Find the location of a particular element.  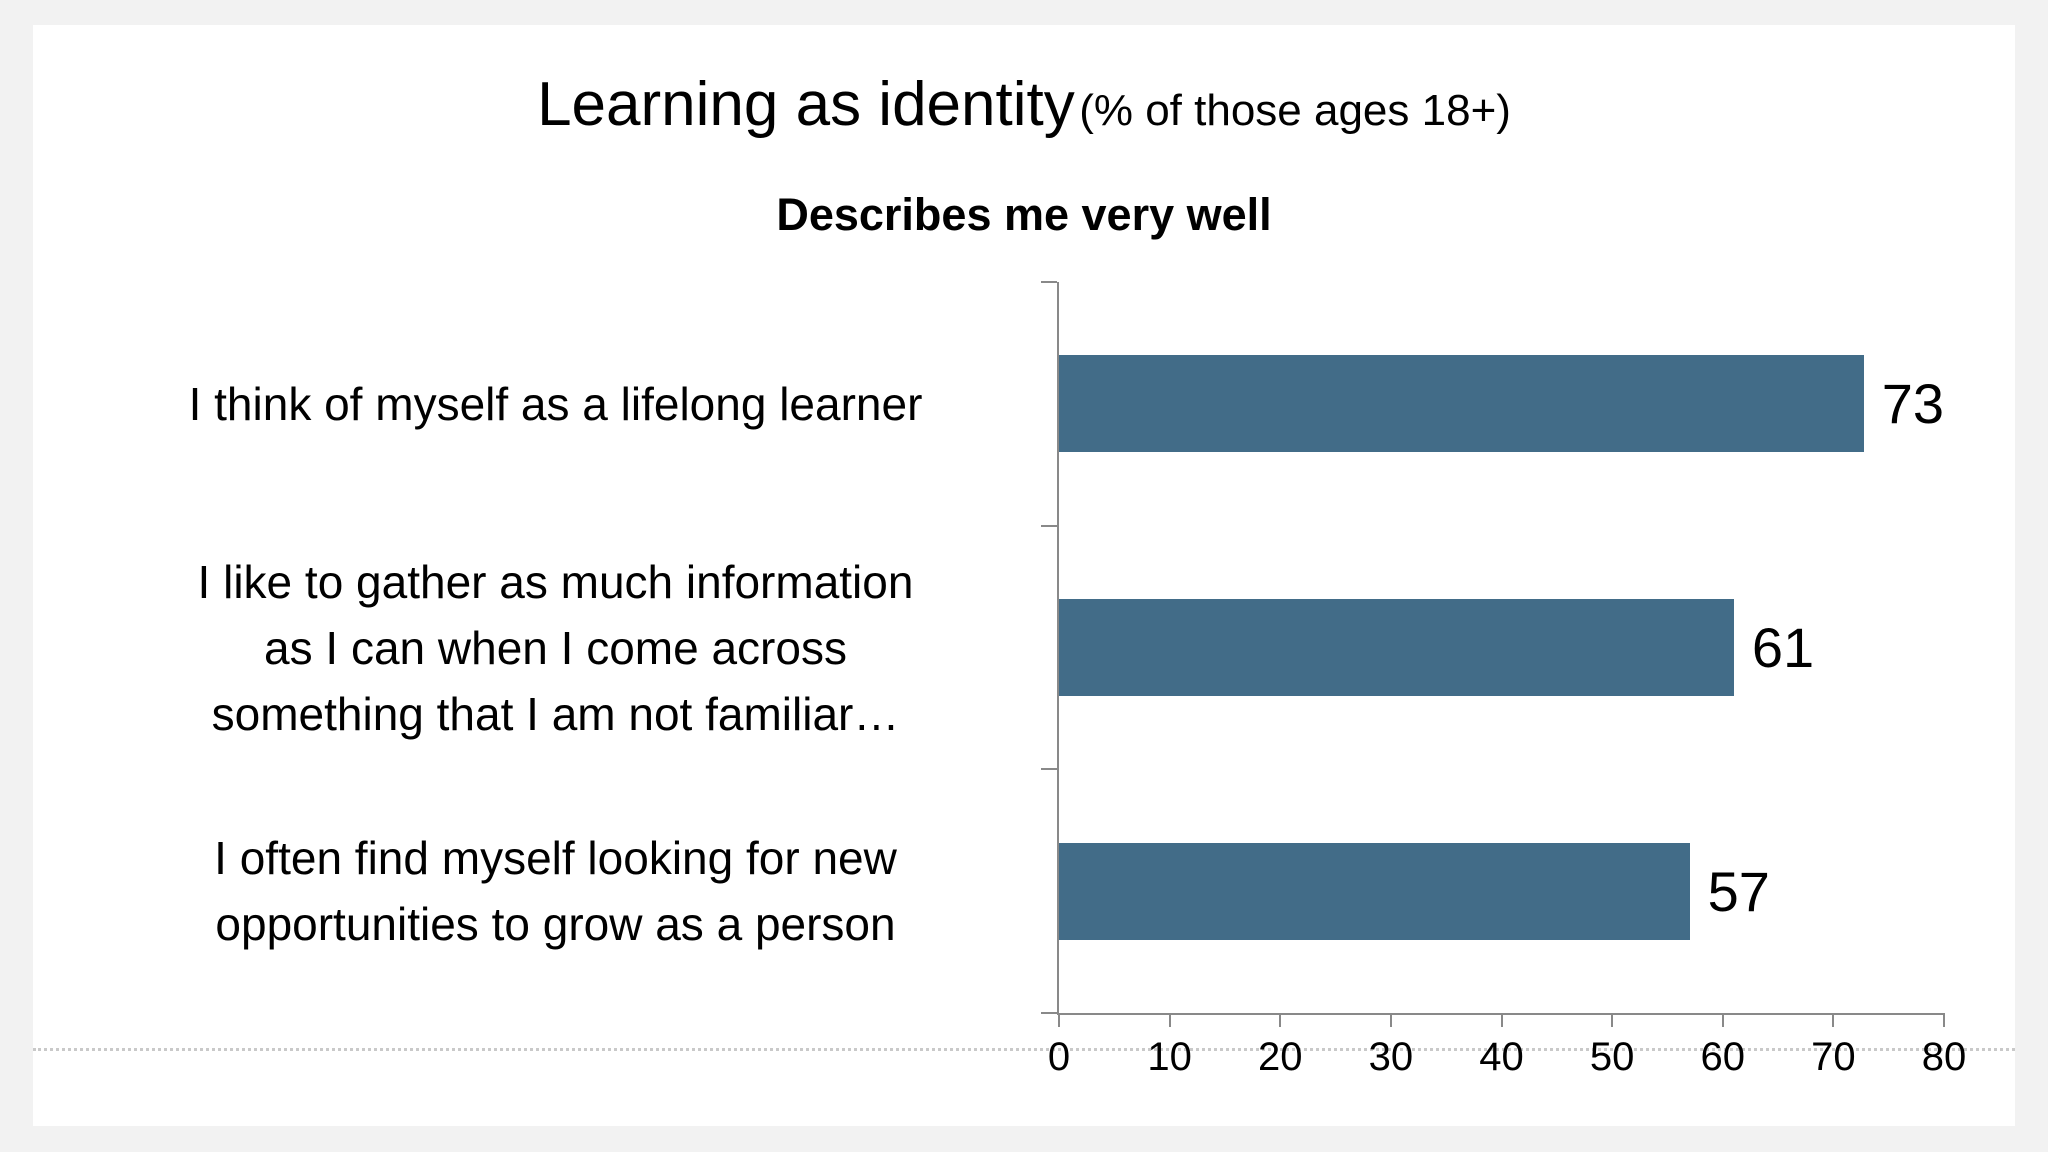

bar-row: 73 is located at coordinates (1501, 404).